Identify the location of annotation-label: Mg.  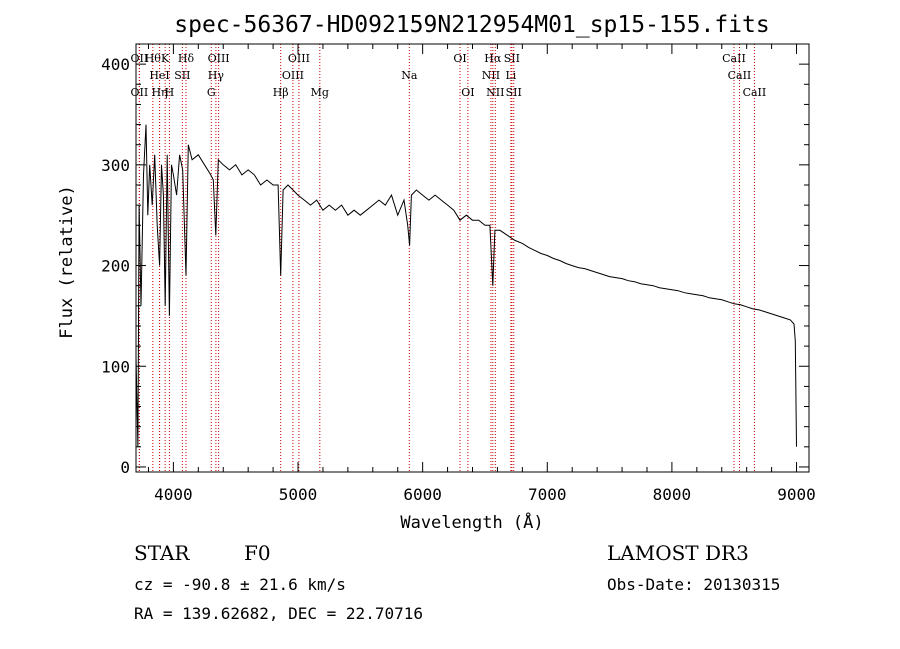
(320, 92).